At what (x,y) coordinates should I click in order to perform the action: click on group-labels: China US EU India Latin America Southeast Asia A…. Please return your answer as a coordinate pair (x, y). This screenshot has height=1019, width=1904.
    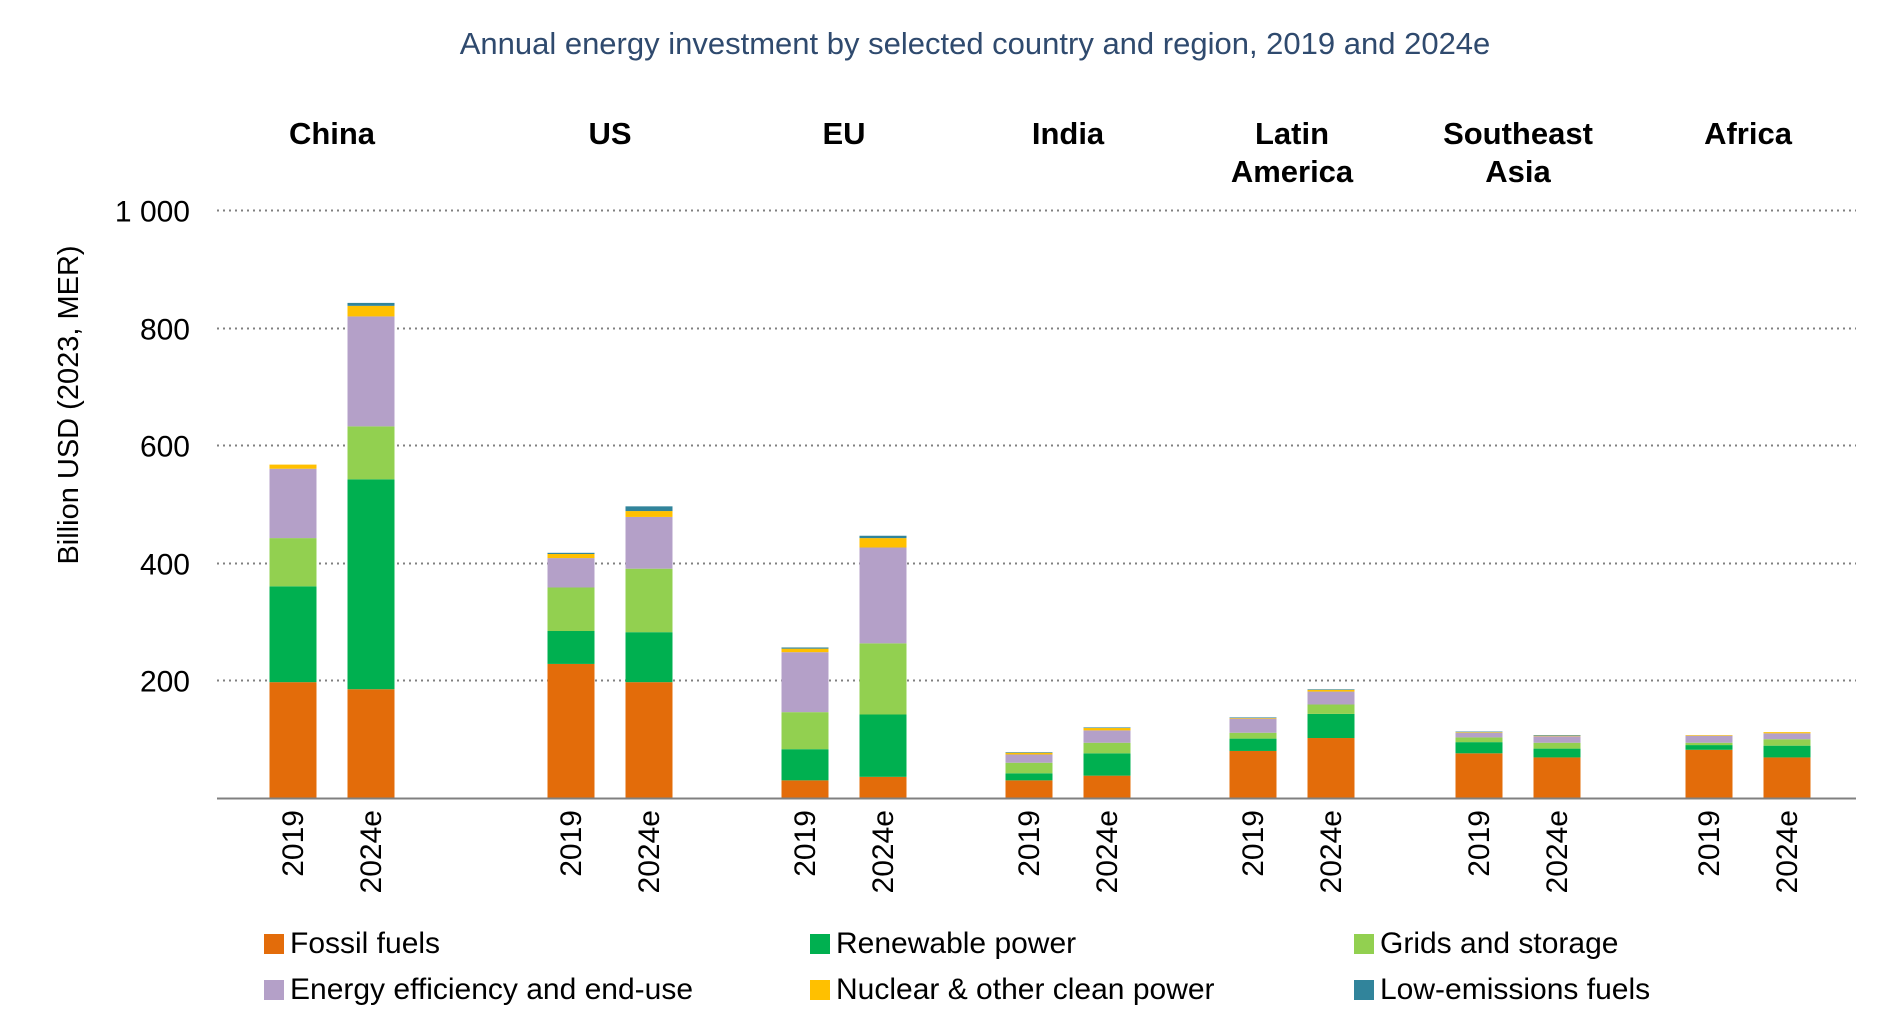
    Looking at the image, I should click on (1041, 152).